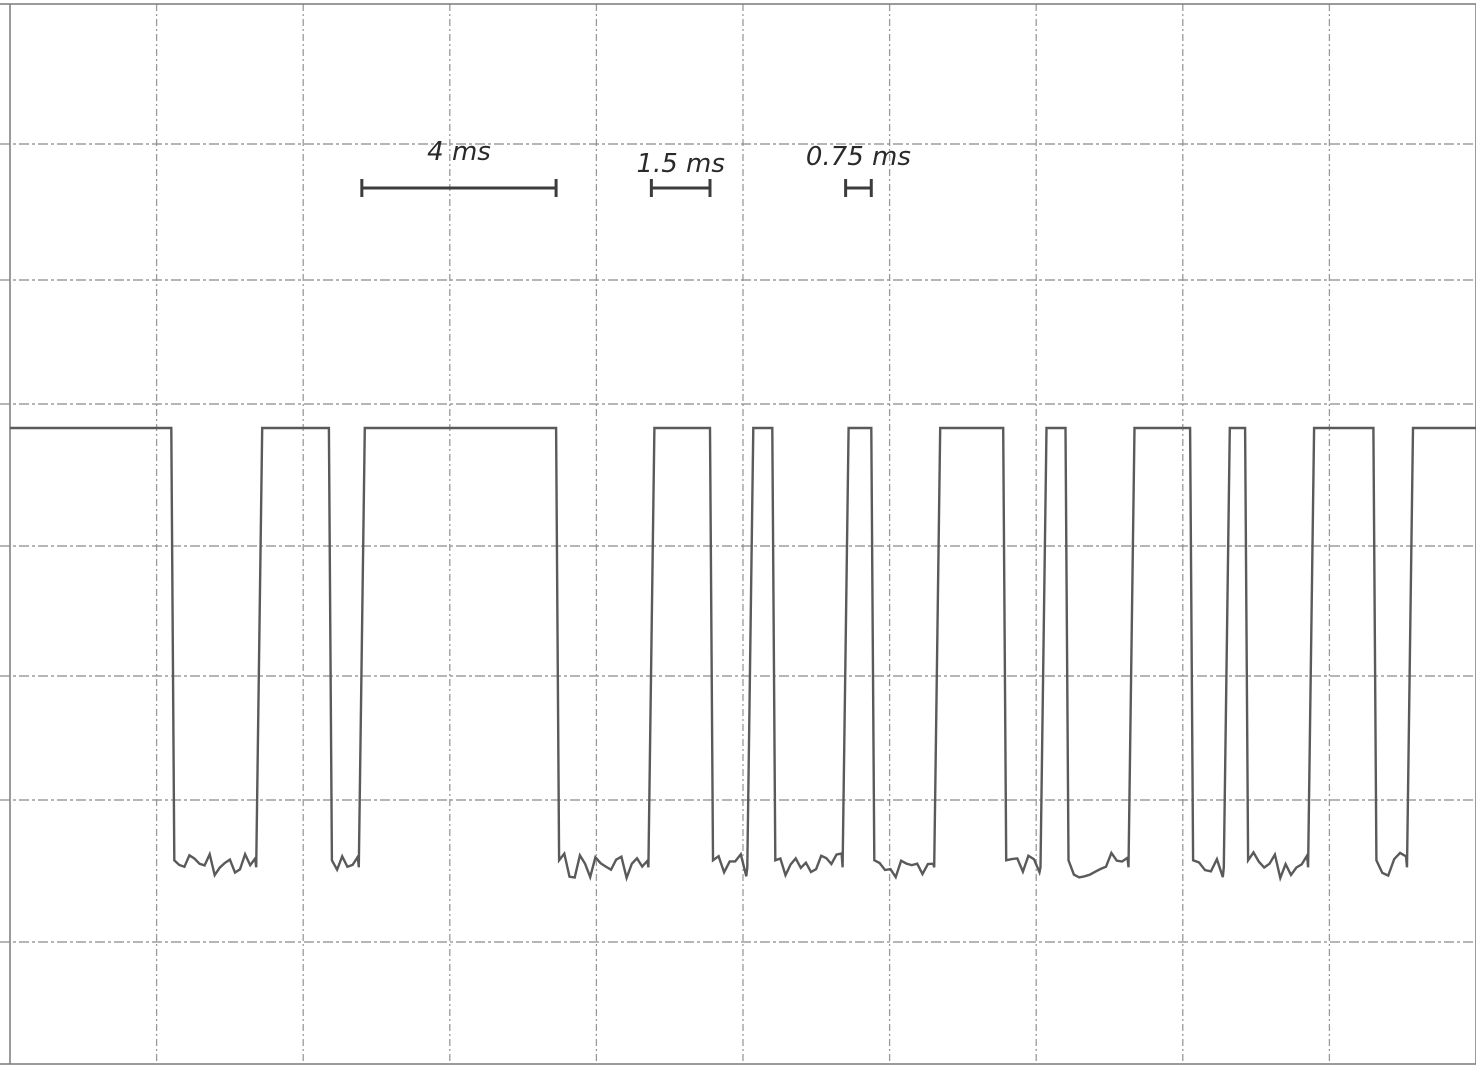 The image size is (1476, 1067). I want to click on annotation-layer: 4 ms 1.5 ms 0.75 ms, so click(635, 167).